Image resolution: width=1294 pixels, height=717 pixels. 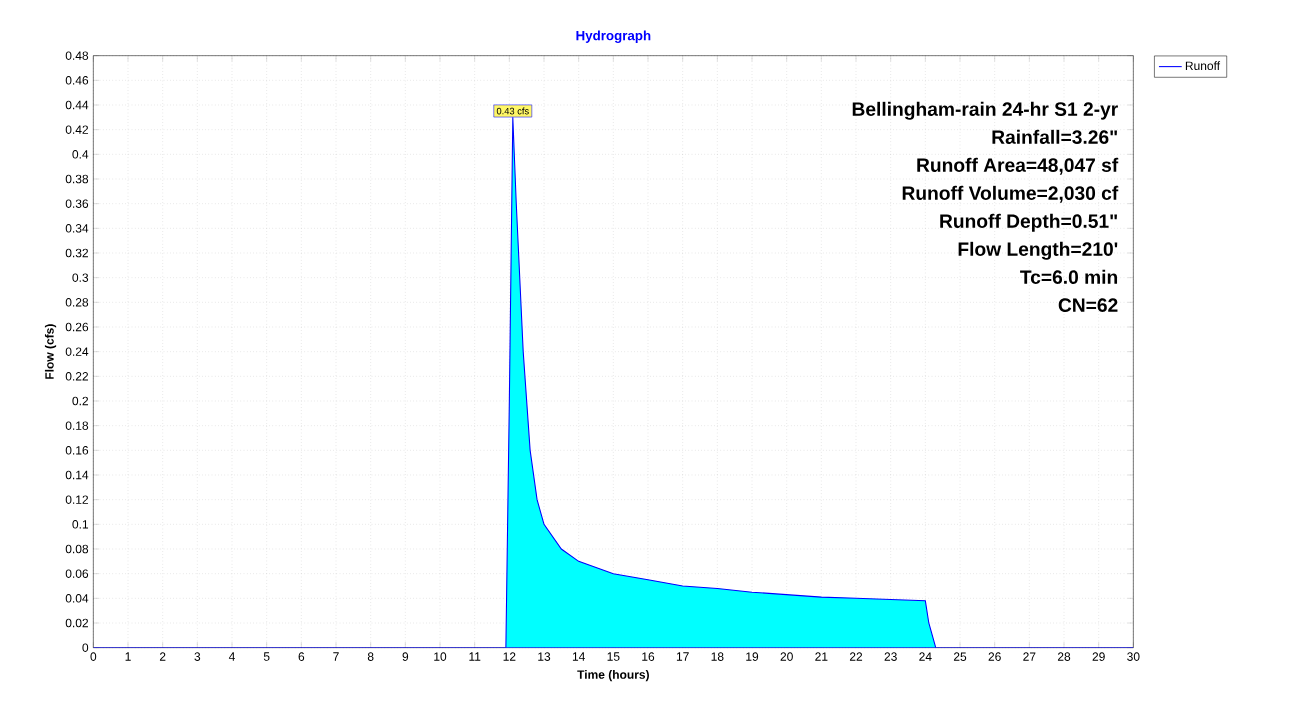 I want to click on y-tick-label: 0.08, so click(x=77, y=549).